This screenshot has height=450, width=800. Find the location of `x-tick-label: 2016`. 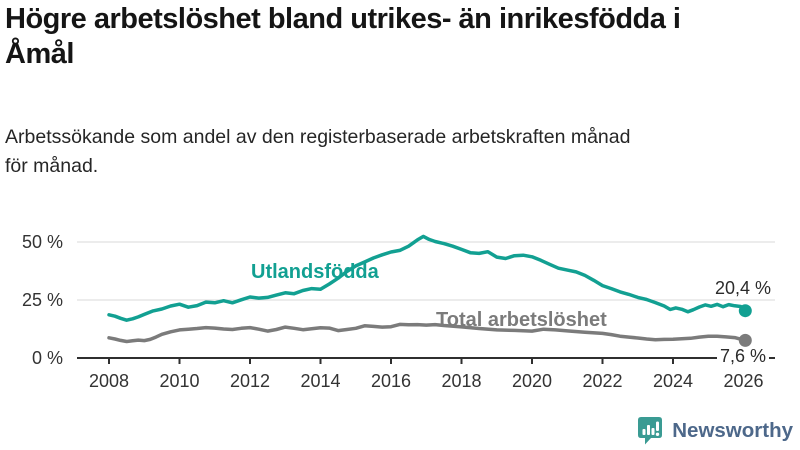

x-tick-label: 2016 is located at coordinates (391, 381).